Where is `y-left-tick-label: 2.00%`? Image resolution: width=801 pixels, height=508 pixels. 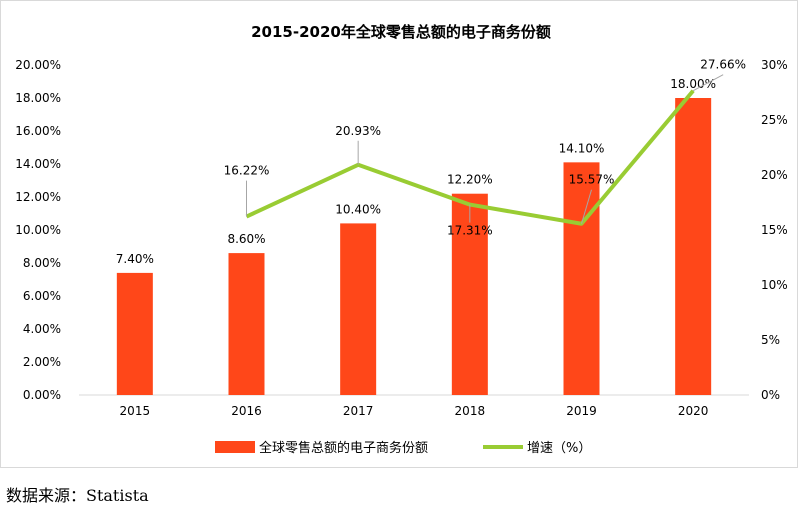 y-left-tick-label: 2.00% is located at coordinates (42, 362).